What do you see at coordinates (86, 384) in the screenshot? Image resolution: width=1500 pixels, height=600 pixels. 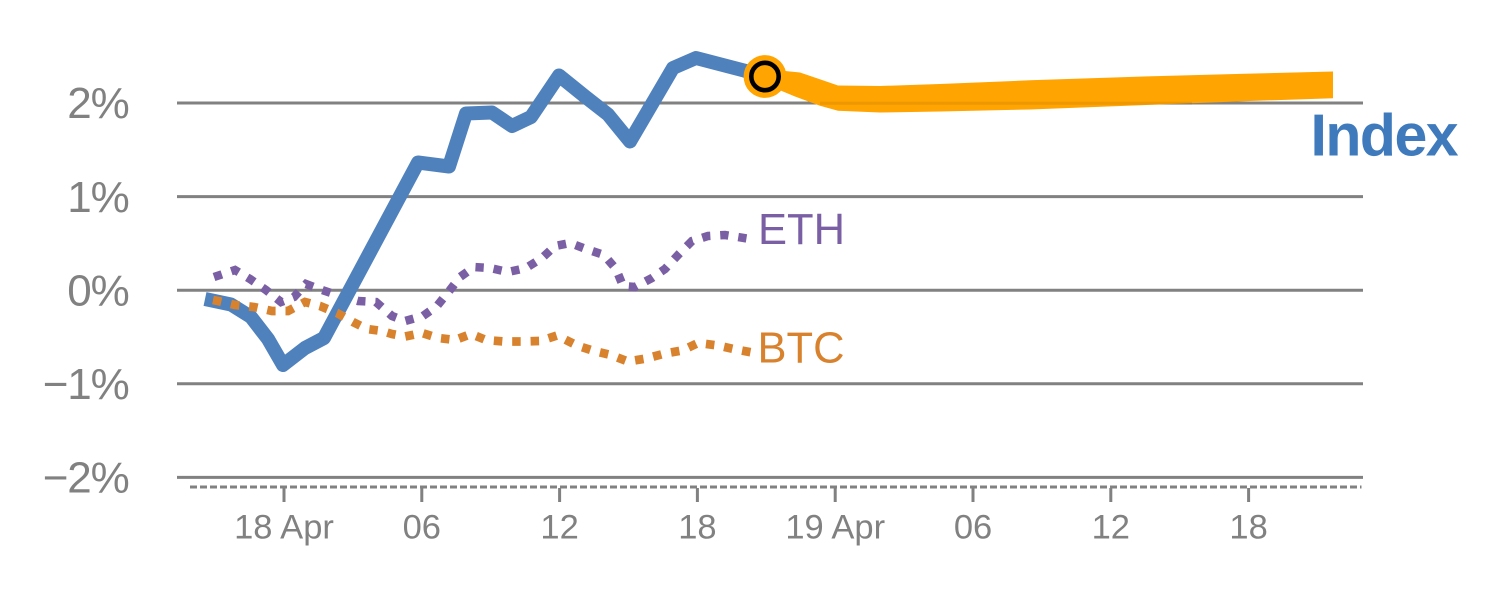 I see `svg-text: −1%` at bounding box center [86, 384].